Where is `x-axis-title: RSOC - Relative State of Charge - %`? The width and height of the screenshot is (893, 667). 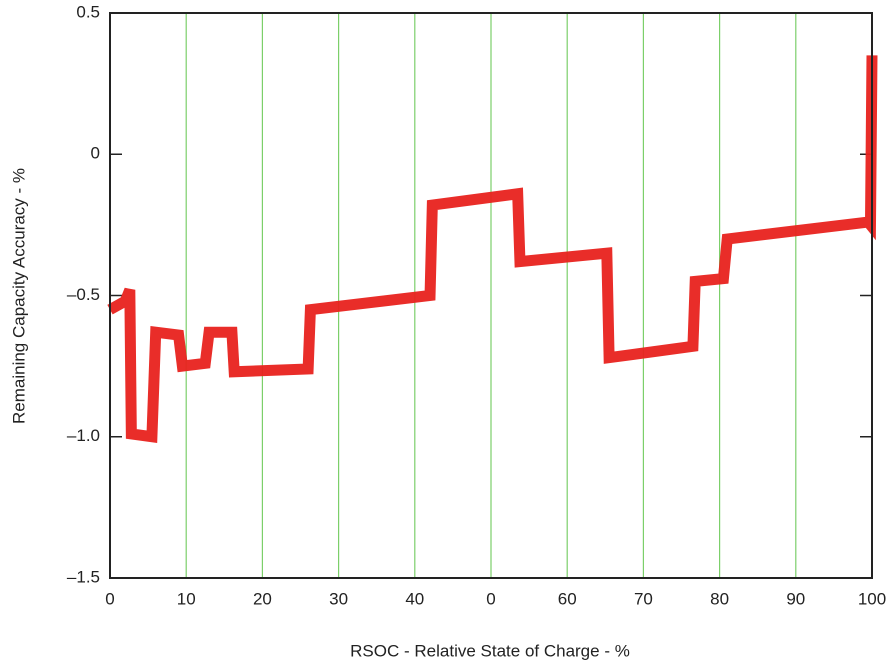 x-axis-title: RSOC - Relative State of Charge - % is located at coordinates (490, 650).